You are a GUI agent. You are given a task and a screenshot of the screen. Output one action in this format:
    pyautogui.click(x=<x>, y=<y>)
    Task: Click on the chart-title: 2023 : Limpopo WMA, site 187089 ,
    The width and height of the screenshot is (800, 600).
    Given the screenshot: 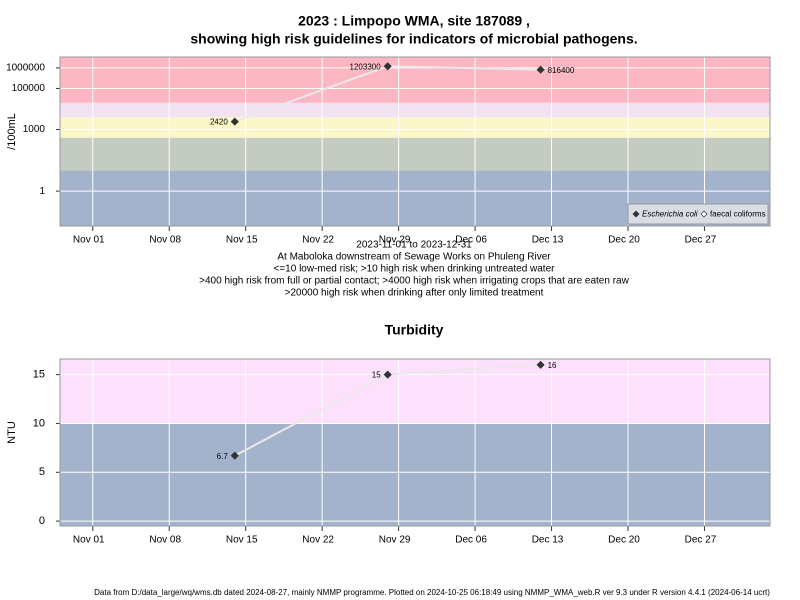 What is the action you would take?
    pyautogui.click(x=414, y=21)
    